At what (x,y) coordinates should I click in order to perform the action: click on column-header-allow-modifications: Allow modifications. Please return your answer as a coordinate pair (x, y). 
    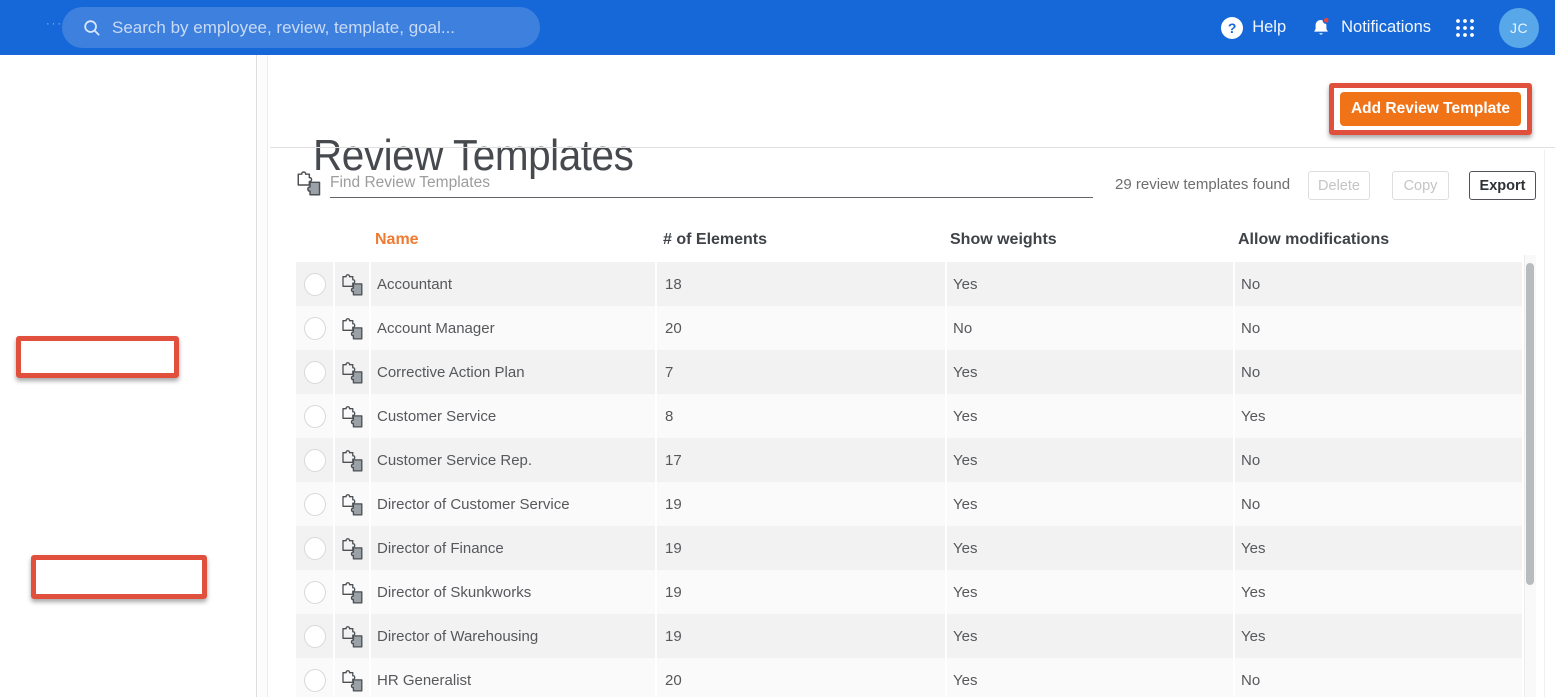
    Looking at the image, I should click on (1314, 239).